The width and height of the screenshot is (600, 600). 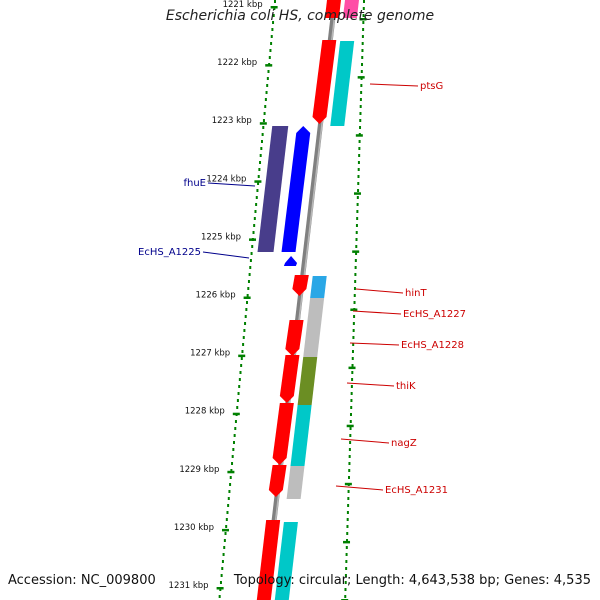 I want to click on cds-ptsG-top, so click(x=332, y=9).